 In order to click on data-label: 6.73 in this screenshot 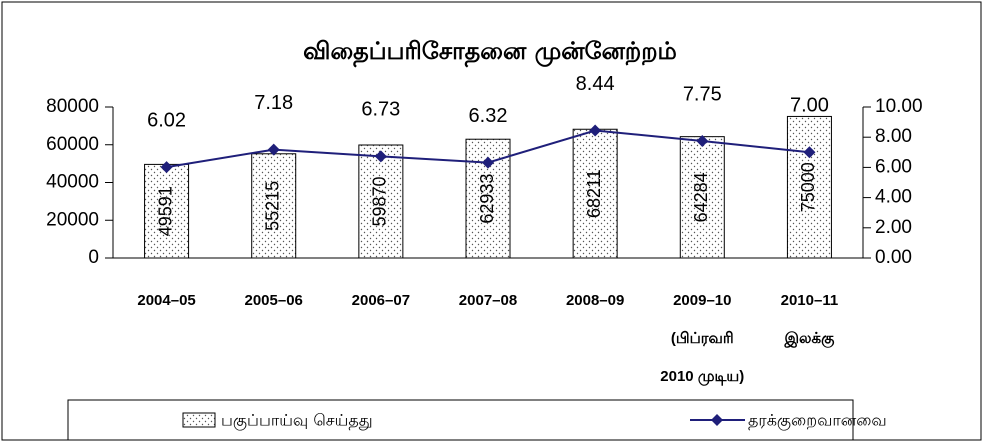, I will do `click(380, 110)`.